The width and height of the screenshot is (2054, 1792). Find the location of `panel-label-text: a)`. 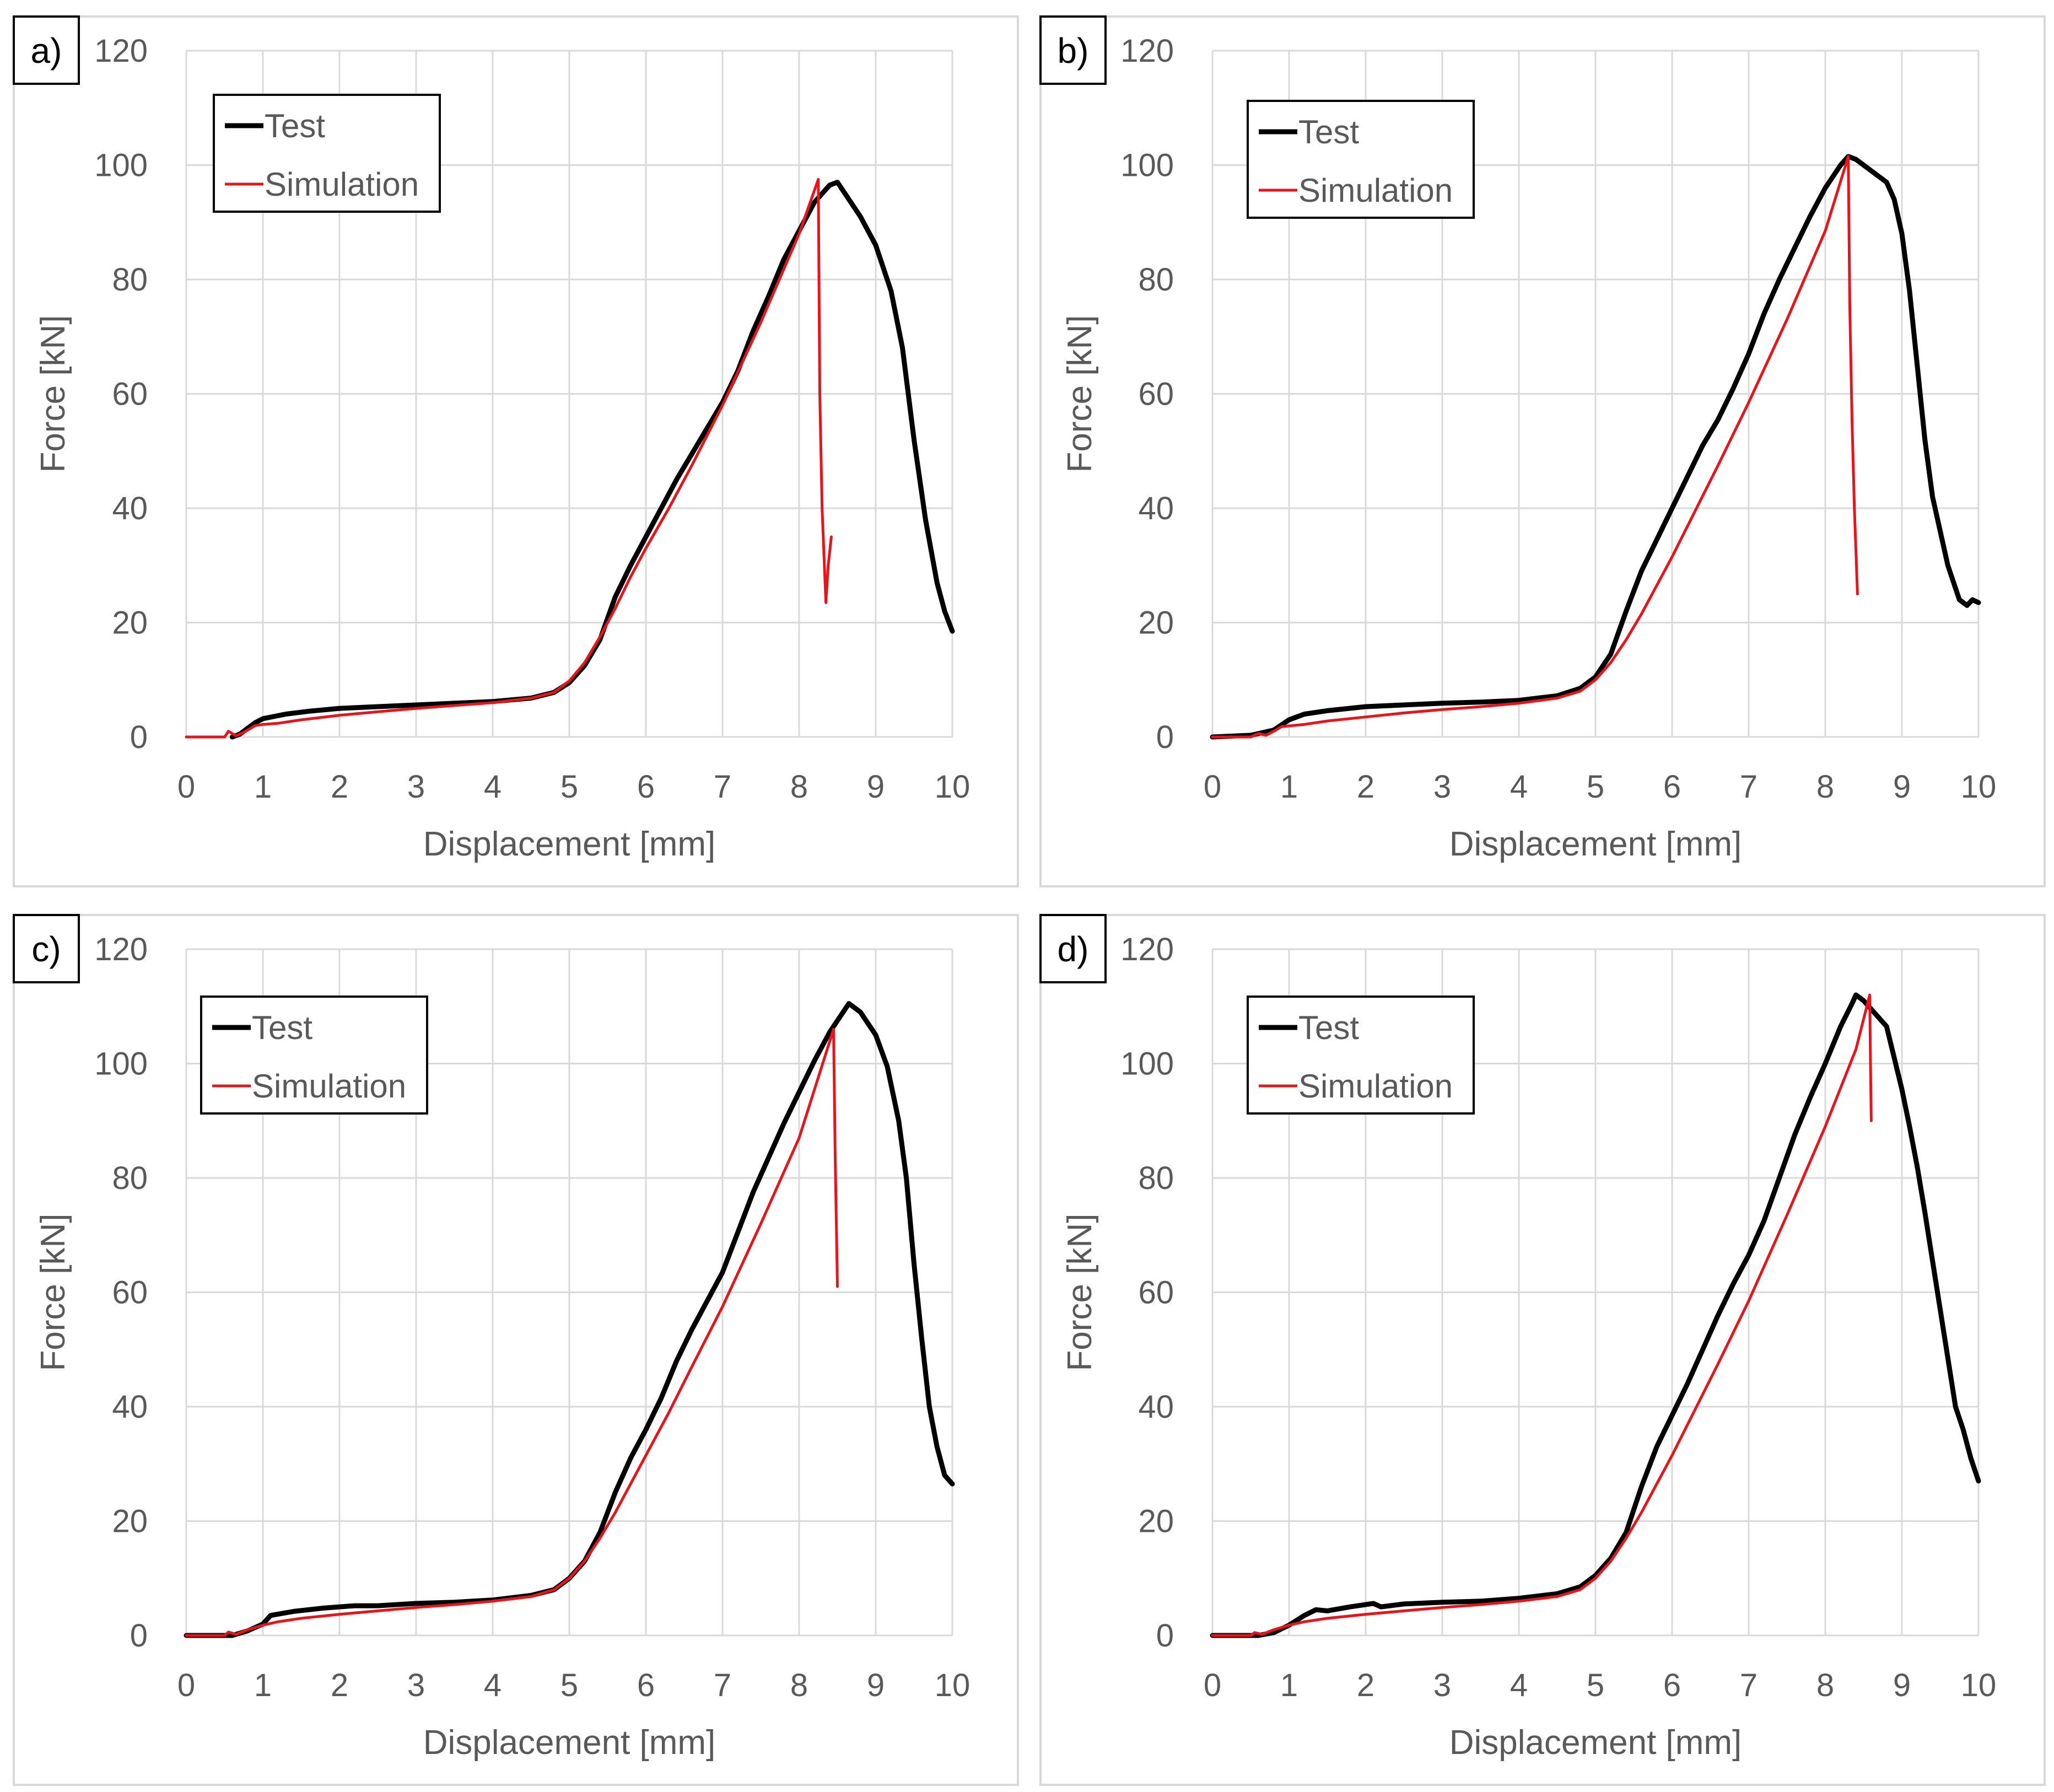

panel-label-text: a) is located at coordinates (46, 51).